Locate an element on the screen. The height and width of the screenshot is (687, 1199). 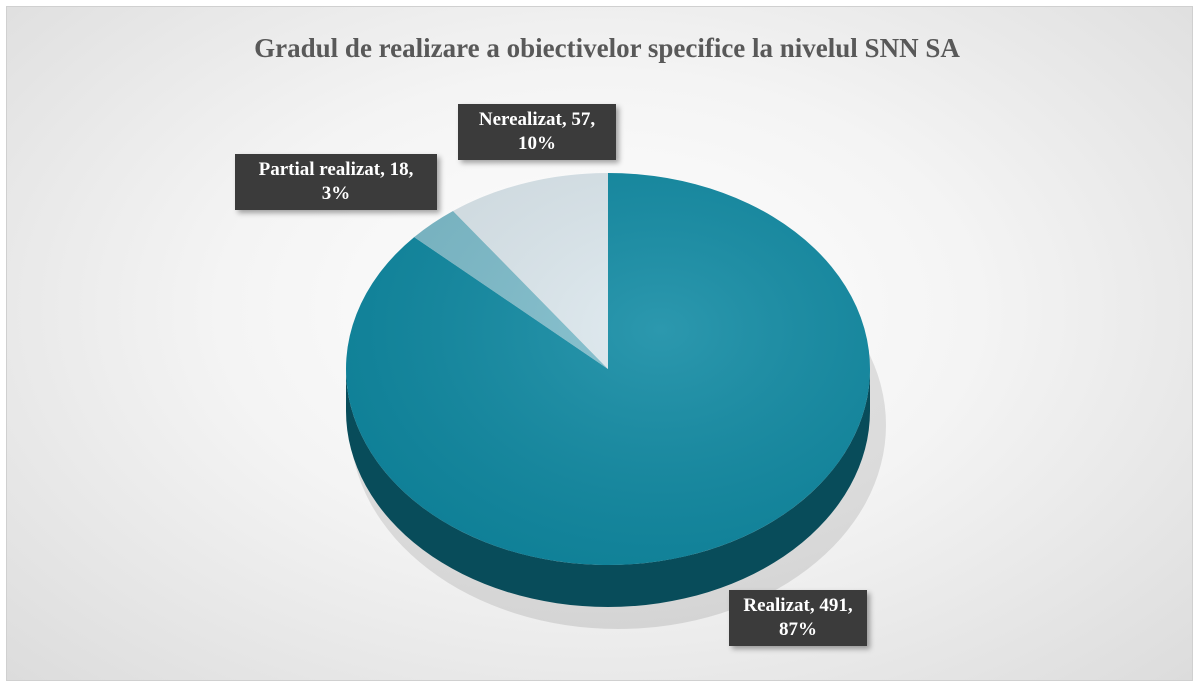
data-label: Partial realizat, 18, 3% is located at coordinates (336, 182).